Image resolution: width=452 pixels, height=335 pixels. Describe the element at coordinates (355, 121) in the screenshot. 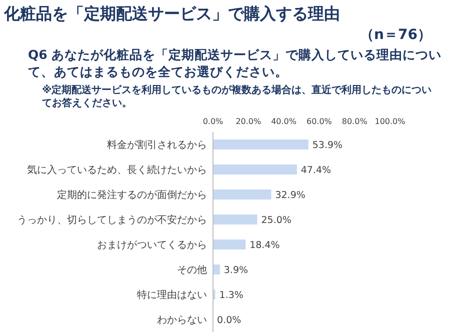

I see `x-tick-label: 80.0%` at that location.